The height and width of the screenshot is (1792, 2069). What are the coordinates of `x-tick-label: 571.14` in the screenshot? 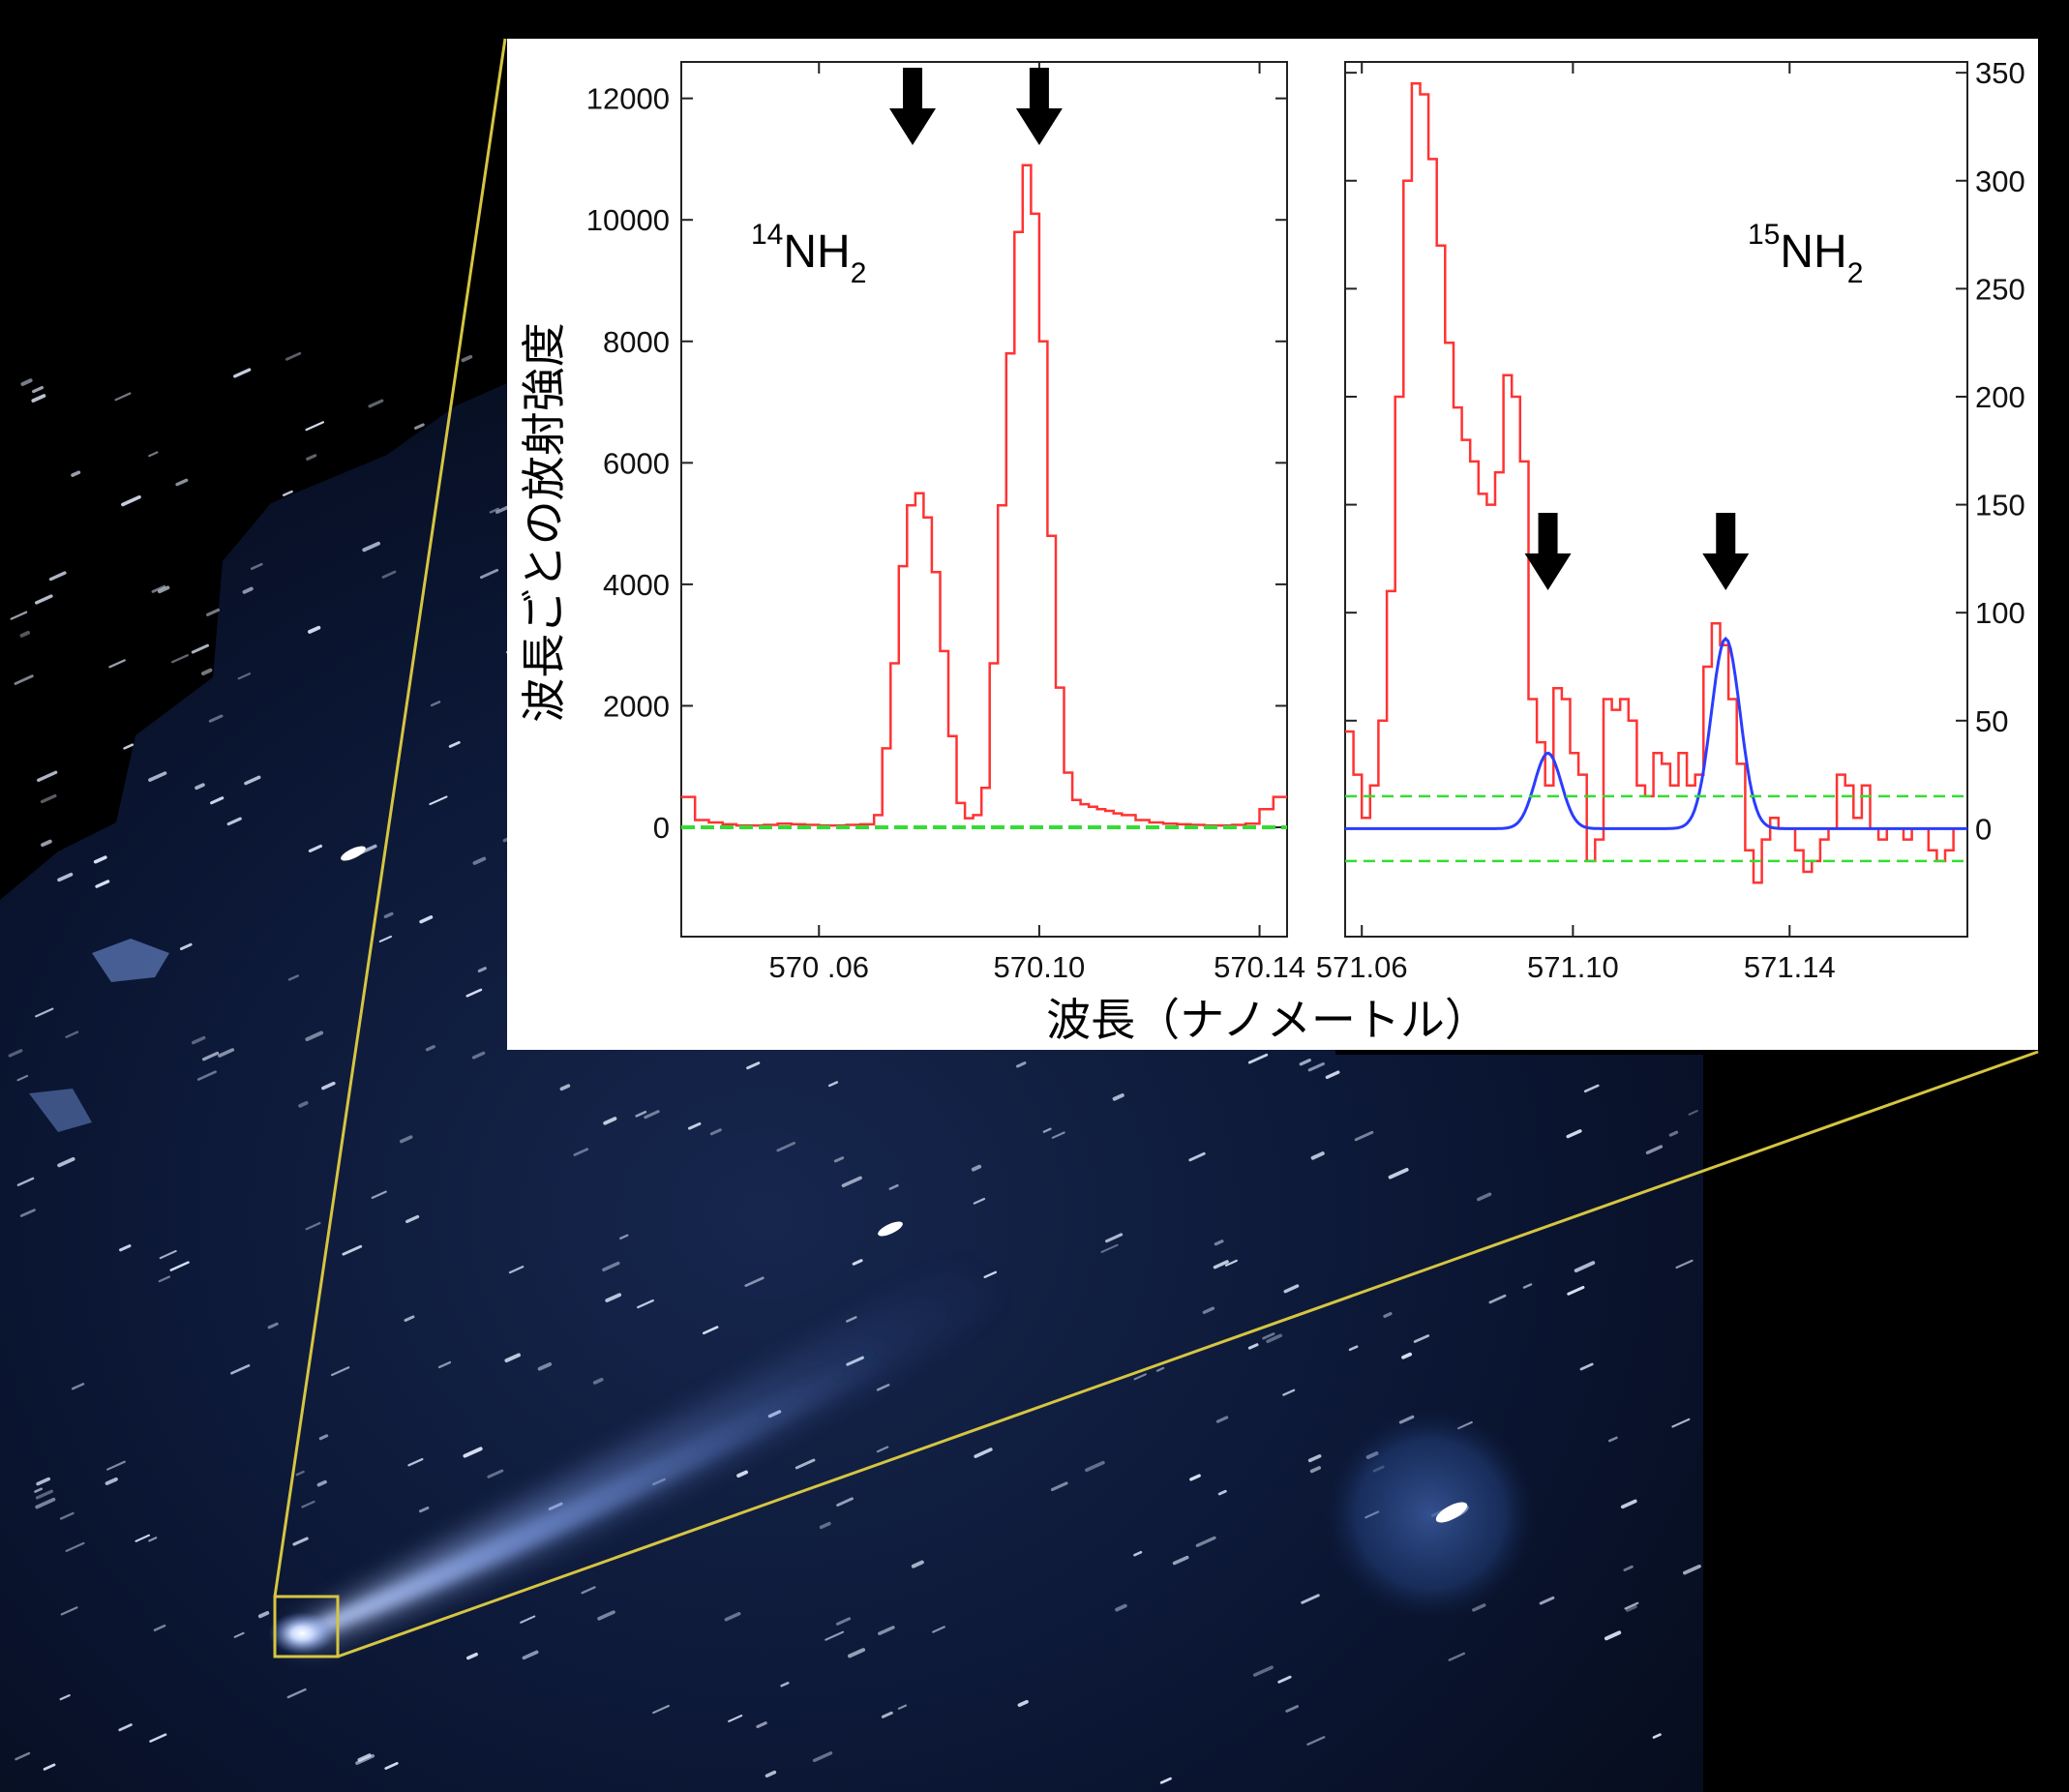 It's located at (1790, 967).